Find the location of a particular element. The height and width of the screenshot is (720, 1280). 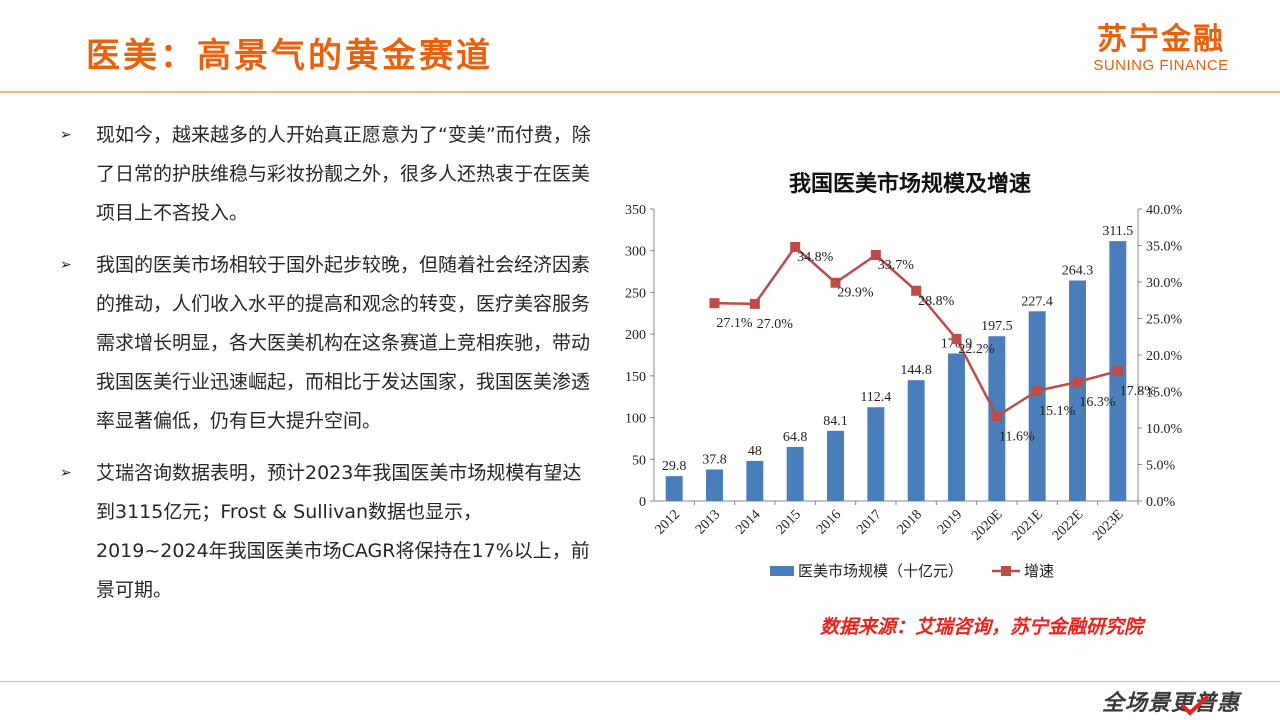

bar-data-label: 29.8 is located at coordinates (674, 466).